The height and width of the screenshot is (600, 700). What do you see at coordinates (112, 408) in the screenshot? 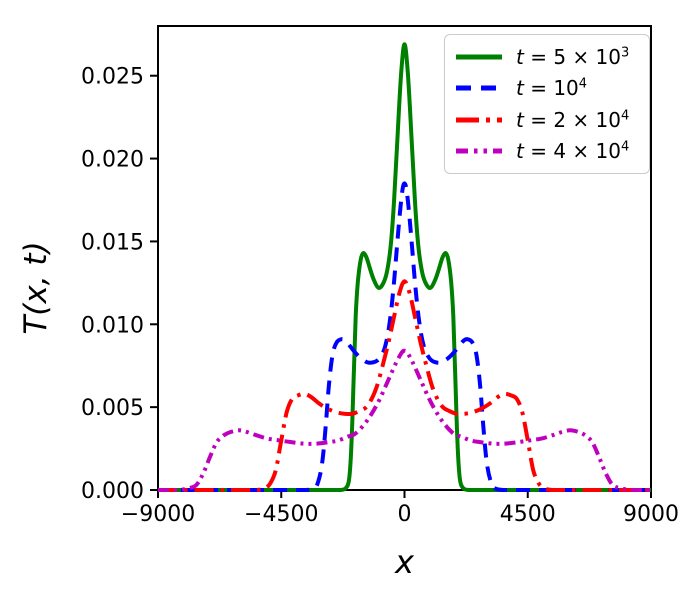
I see `y-tick-label: 0.005` at bounding box center [112, 408].